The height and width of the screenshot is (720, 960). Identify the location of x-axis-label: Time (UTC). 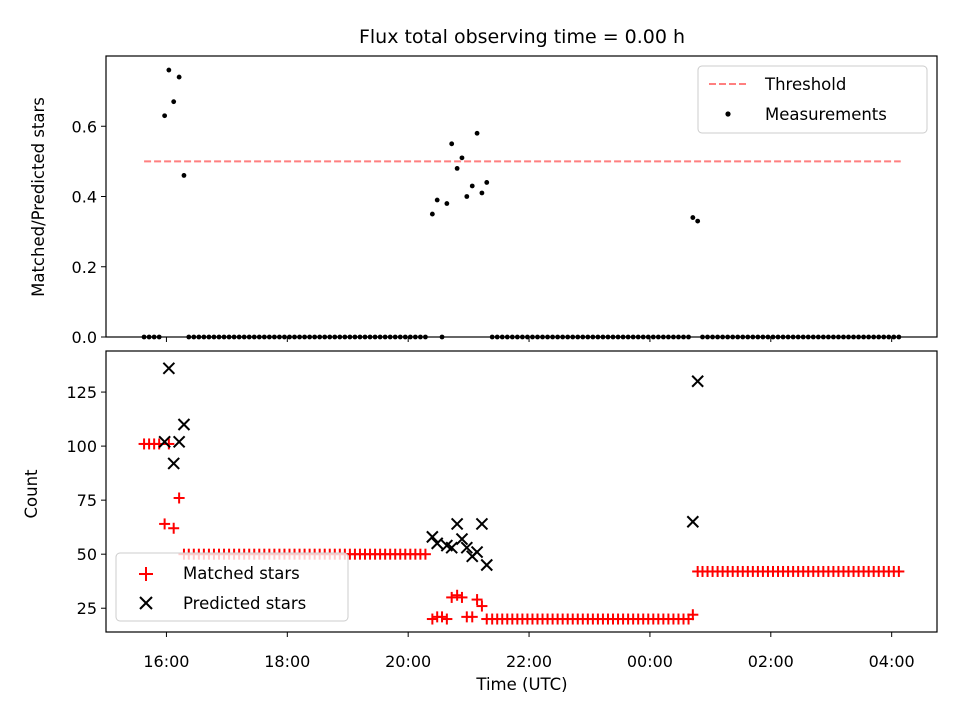
(521, 684).